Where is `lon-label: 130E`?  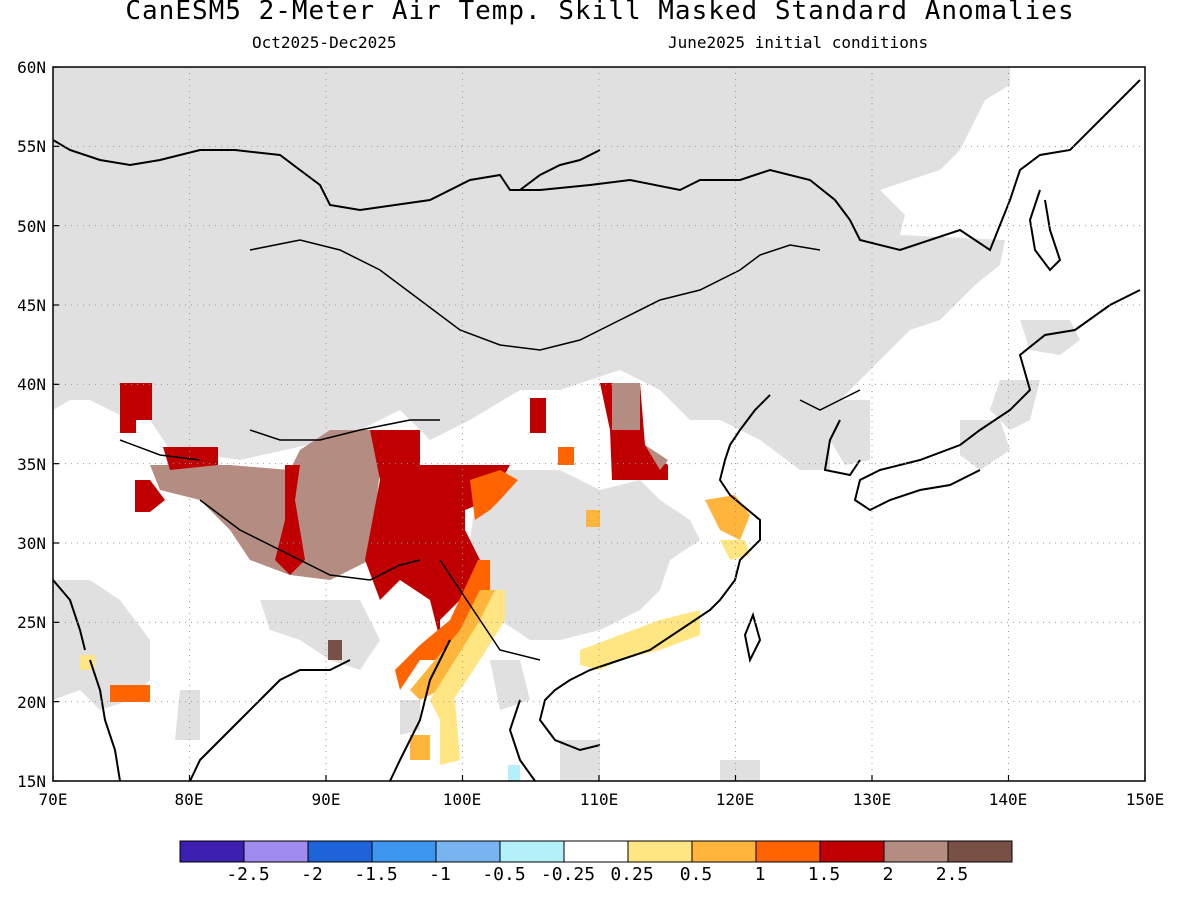
lon-label: 130E is located at coordinates (872, 799).